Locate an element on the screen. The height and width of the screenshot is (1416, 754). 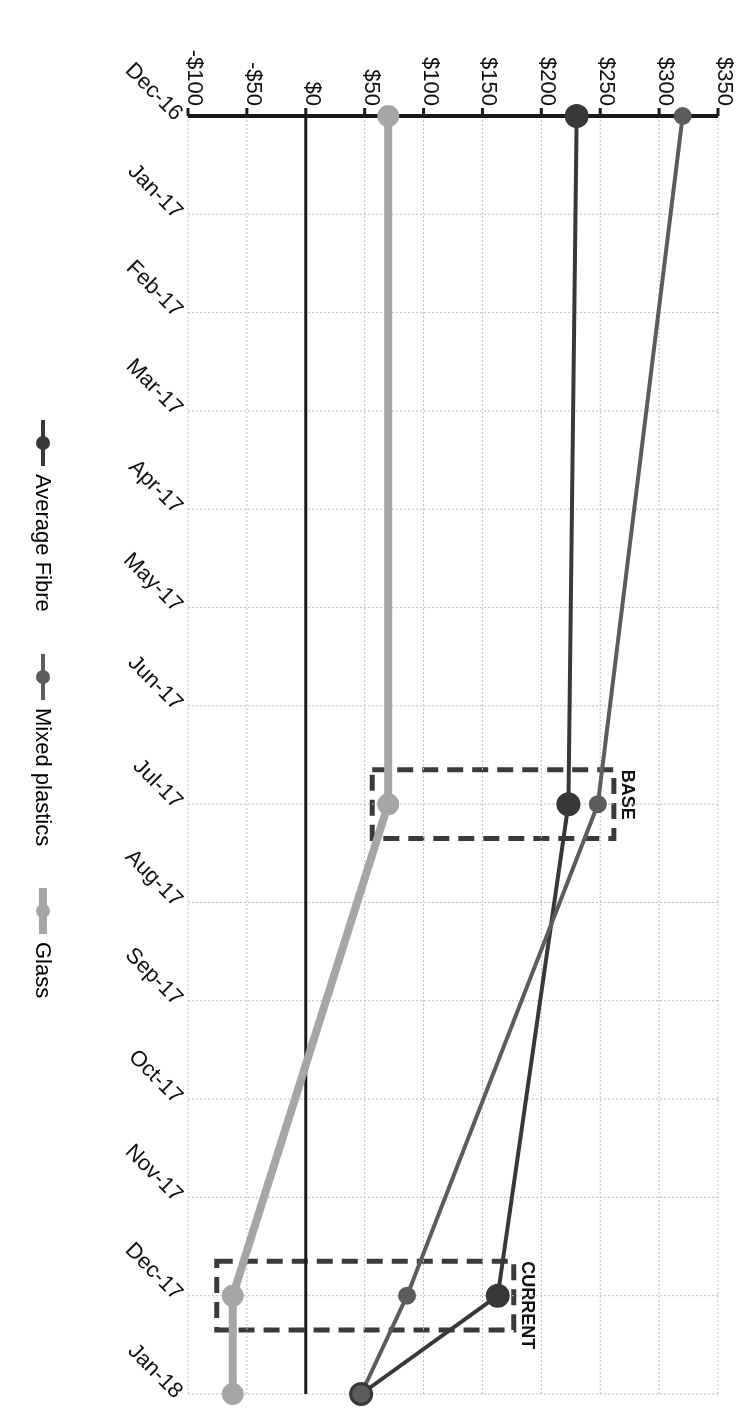
annotation: CURRENT is located at coordinates (527, 1305).